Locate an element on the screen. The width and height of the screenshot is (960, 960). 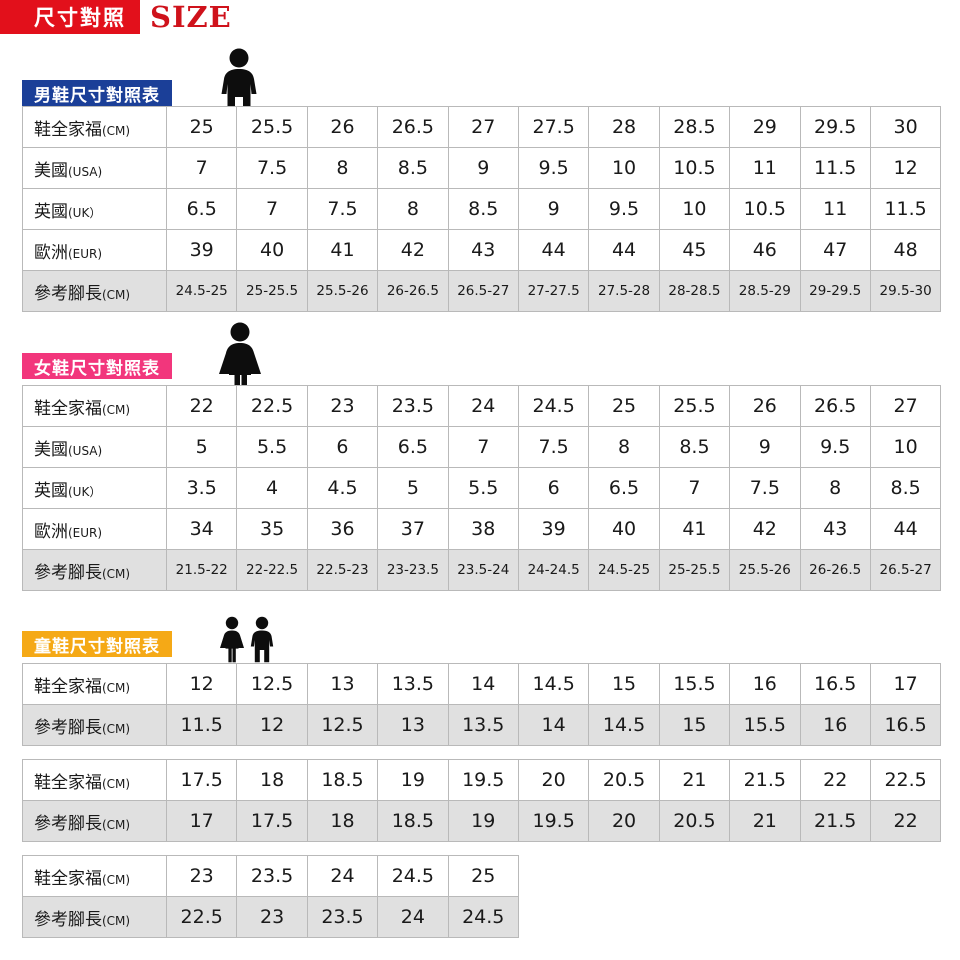
cell-women-r4-c2: 22.5-23 is located at coordinates (342, 570).